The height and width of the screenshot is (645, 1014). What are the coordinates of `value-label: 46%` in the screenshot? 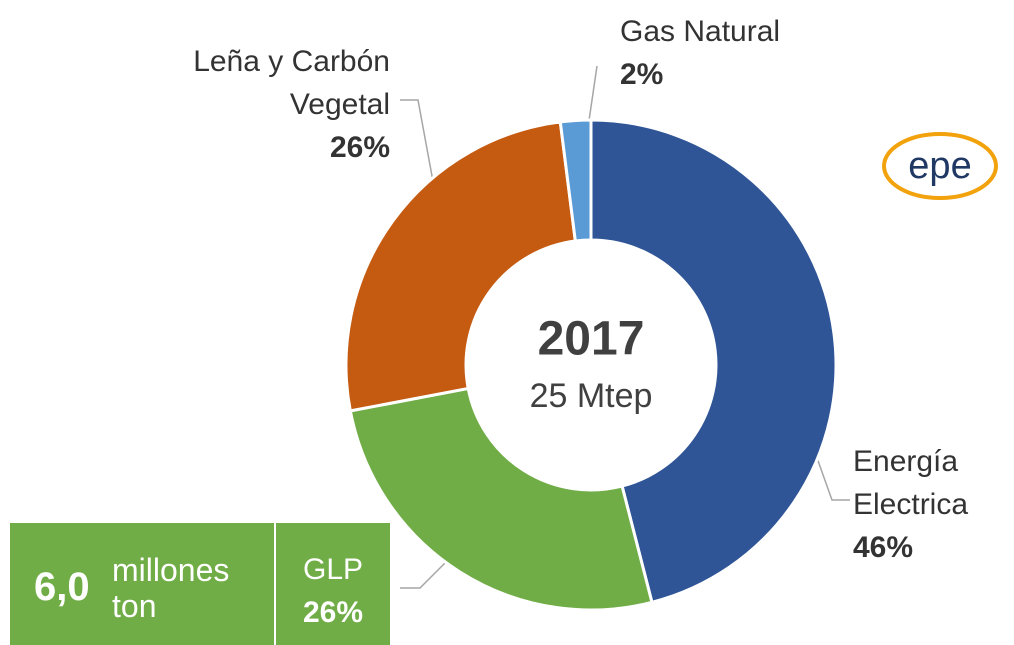 It's located at (883, 547).